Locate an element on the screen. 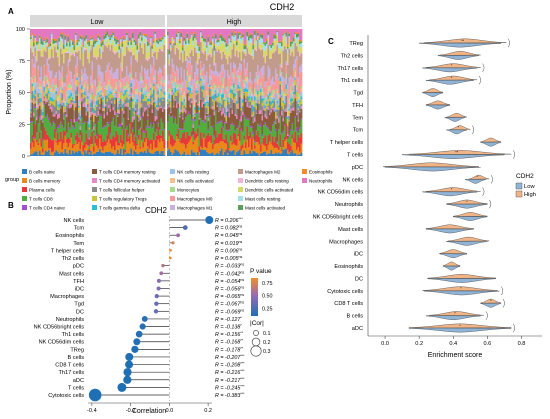 This screenshot has height=419, width=550. significance-mark-cytotoxic-cells: * is located at coordinates (461, 289).